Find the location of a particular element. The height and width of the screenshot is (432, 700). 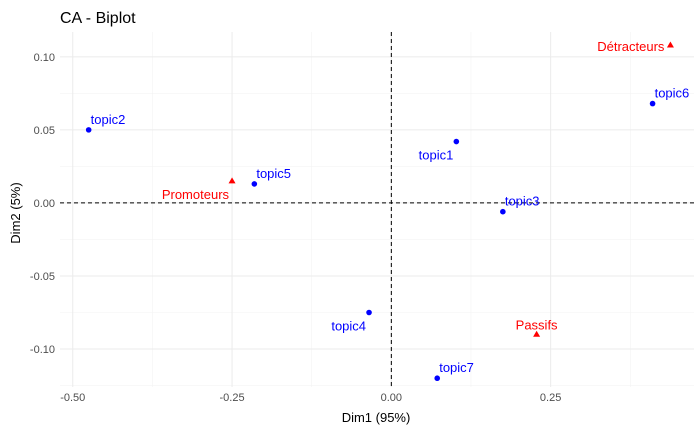

y-tick-label: -0.05 is located at coordinates (42, 277).